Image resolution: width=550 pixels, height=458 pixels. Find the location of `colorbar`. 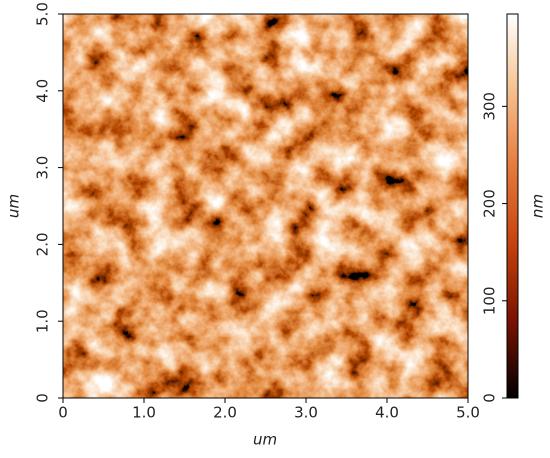

colorbar is located at coordinates (512, 206).